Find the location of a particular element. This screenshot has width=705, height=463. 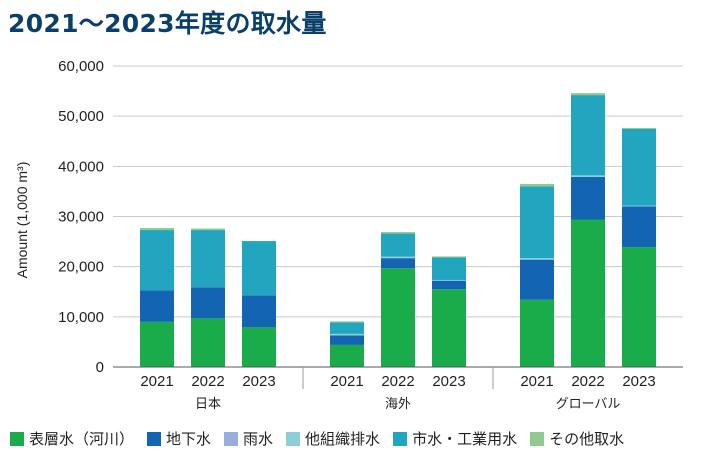

legend-item: 表層水（河川） is located at coordinates (72, 438).